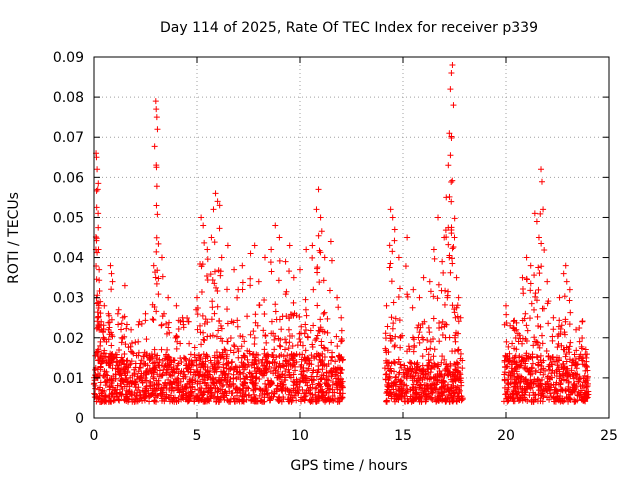 The image size is (640, 480). Describe the element at coordinates (68, 379) in the screenshot. I see `y-tick-label: 0.01` at that location.